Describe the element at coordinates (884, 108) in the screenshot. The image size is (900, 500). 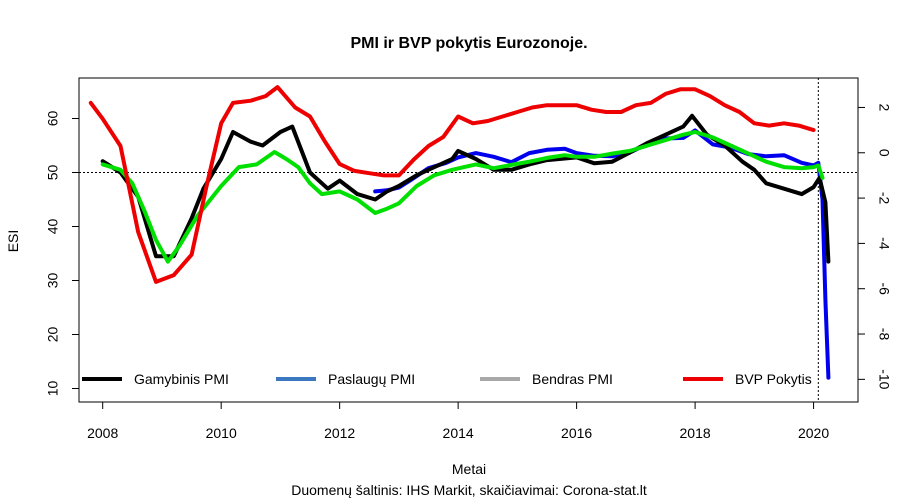
I see `y-tick-label-right: 2` at that location.